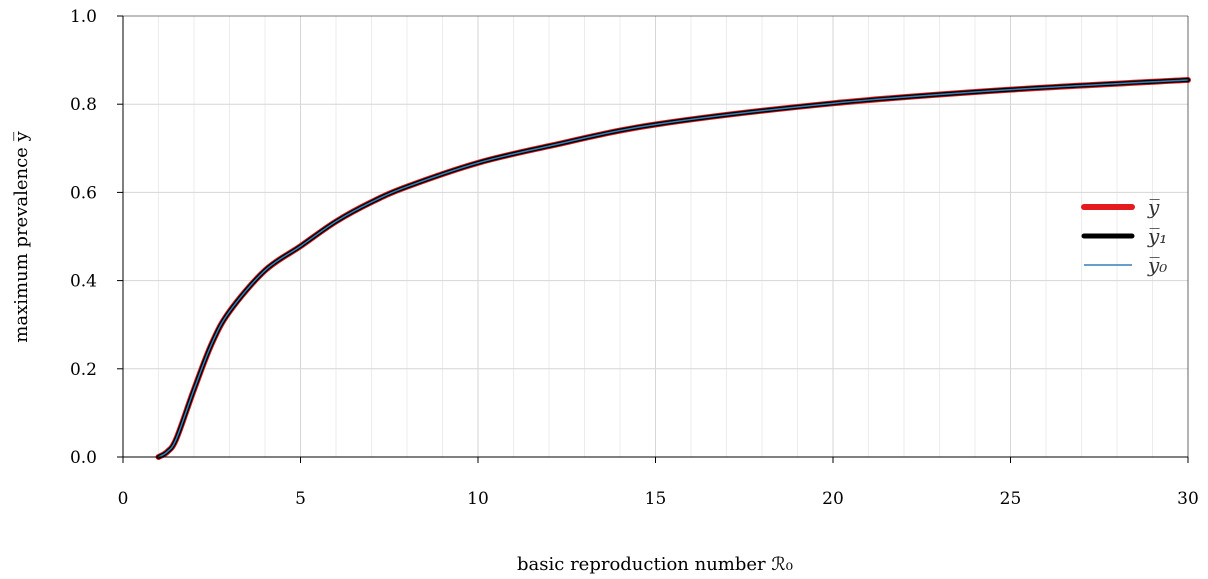 The height and width of the screenshot is (579, 1208). Describe the element at coordinates (833, 499) in the screenshot. I see `x-tick-label: 20` at that location.